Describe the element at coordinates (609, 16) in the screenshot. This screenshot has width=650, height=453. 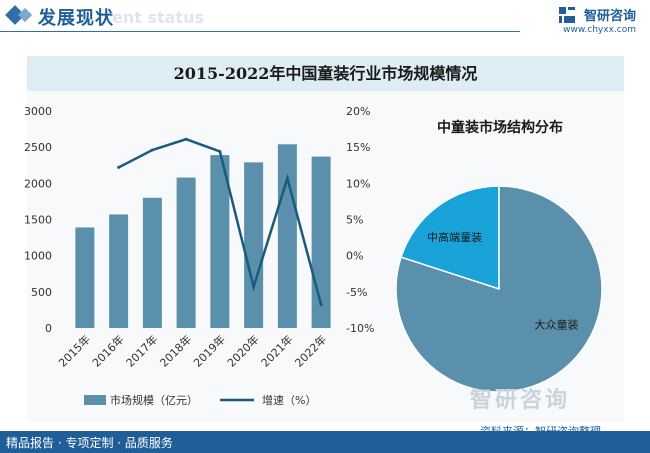
I see `logo-name: 智研咨询` at that location.